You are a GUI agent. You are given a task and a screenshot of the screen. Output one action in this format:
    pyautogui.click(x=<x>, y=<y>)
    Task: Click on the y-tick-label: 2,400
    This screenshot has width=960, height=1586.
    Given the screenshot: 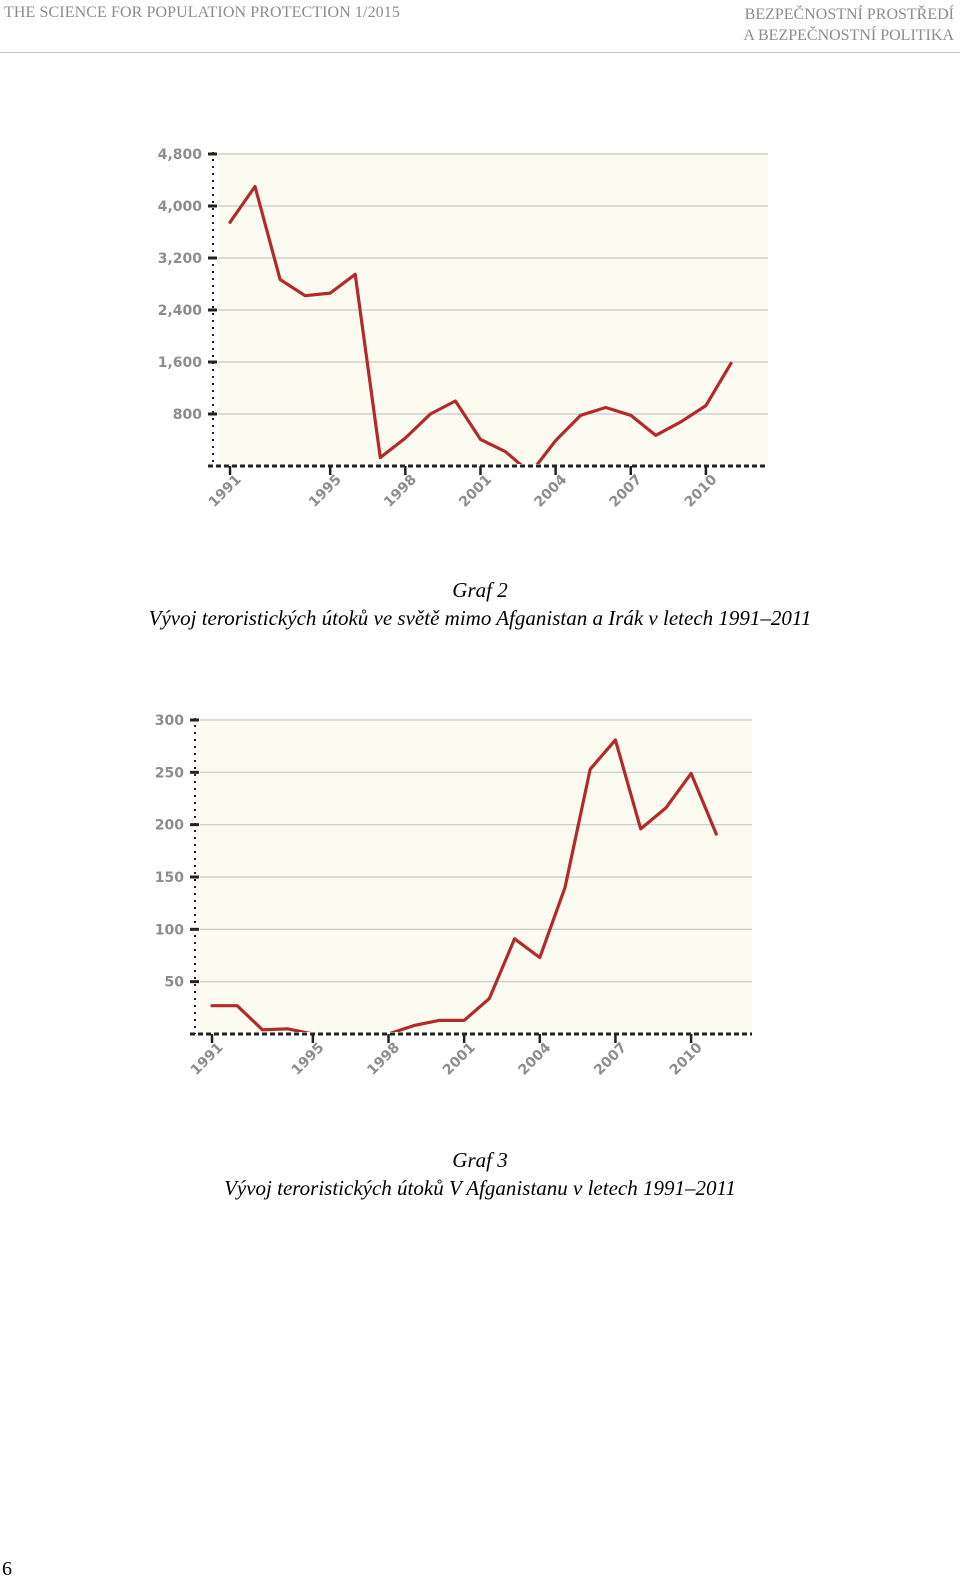 What is the action you would take?
    pyautogui.click(x=180, y=311)
    